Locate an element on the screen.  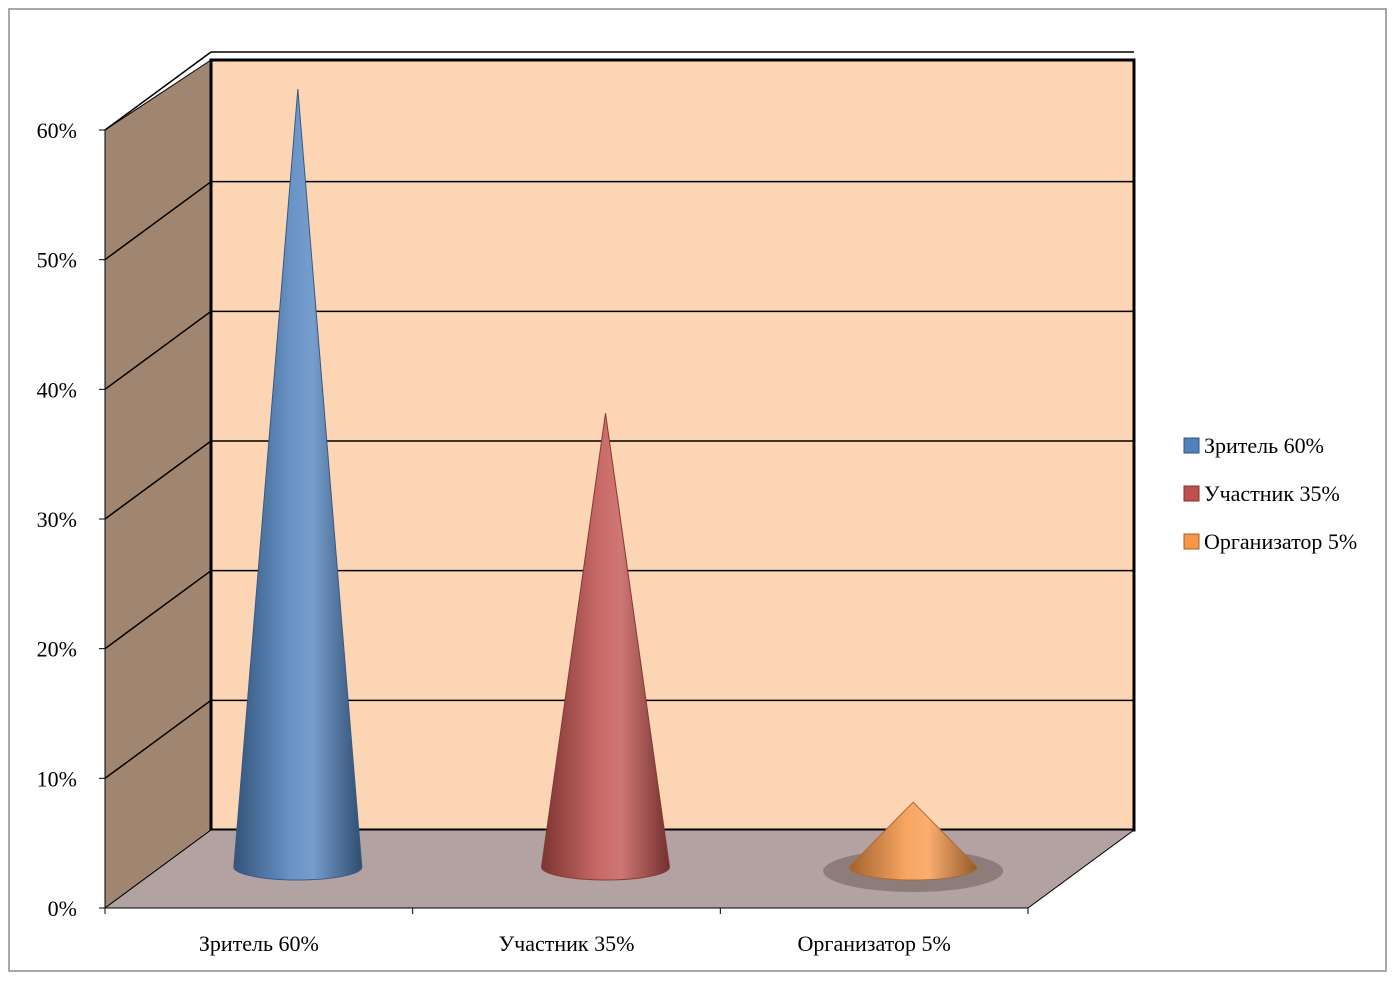
y-tick-label: 60% is located at coordinates (57, 130).